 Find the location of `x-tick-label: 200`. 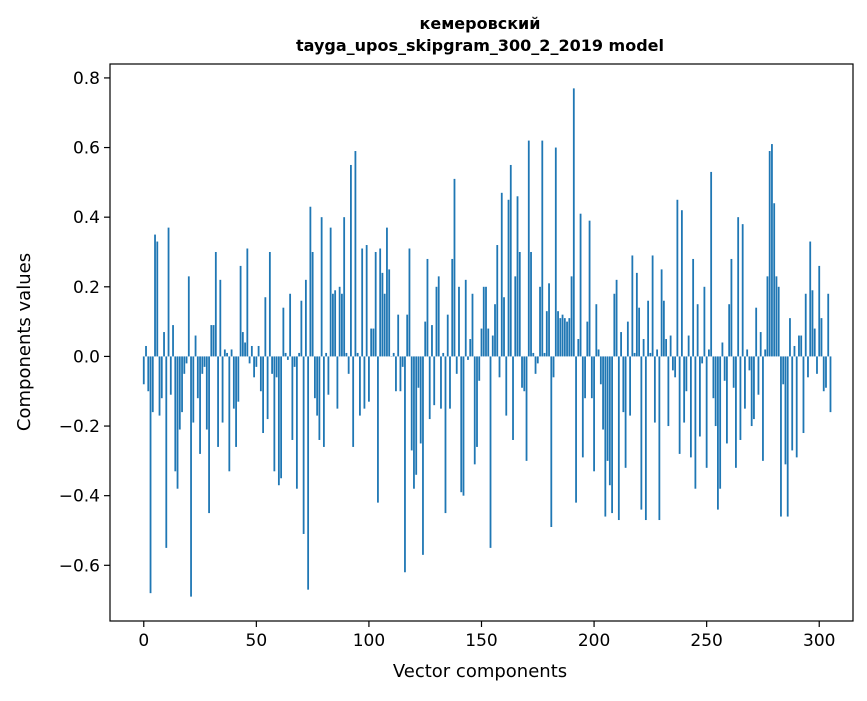

x-tick-label: 200 is located at coordinates (594, 641).